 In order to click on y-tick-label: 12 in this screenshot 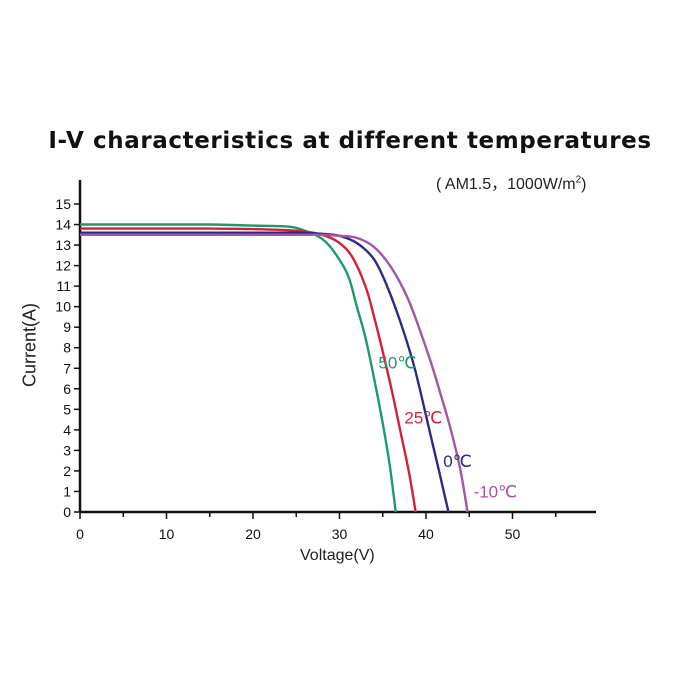, I will do `click(63, 266)`.